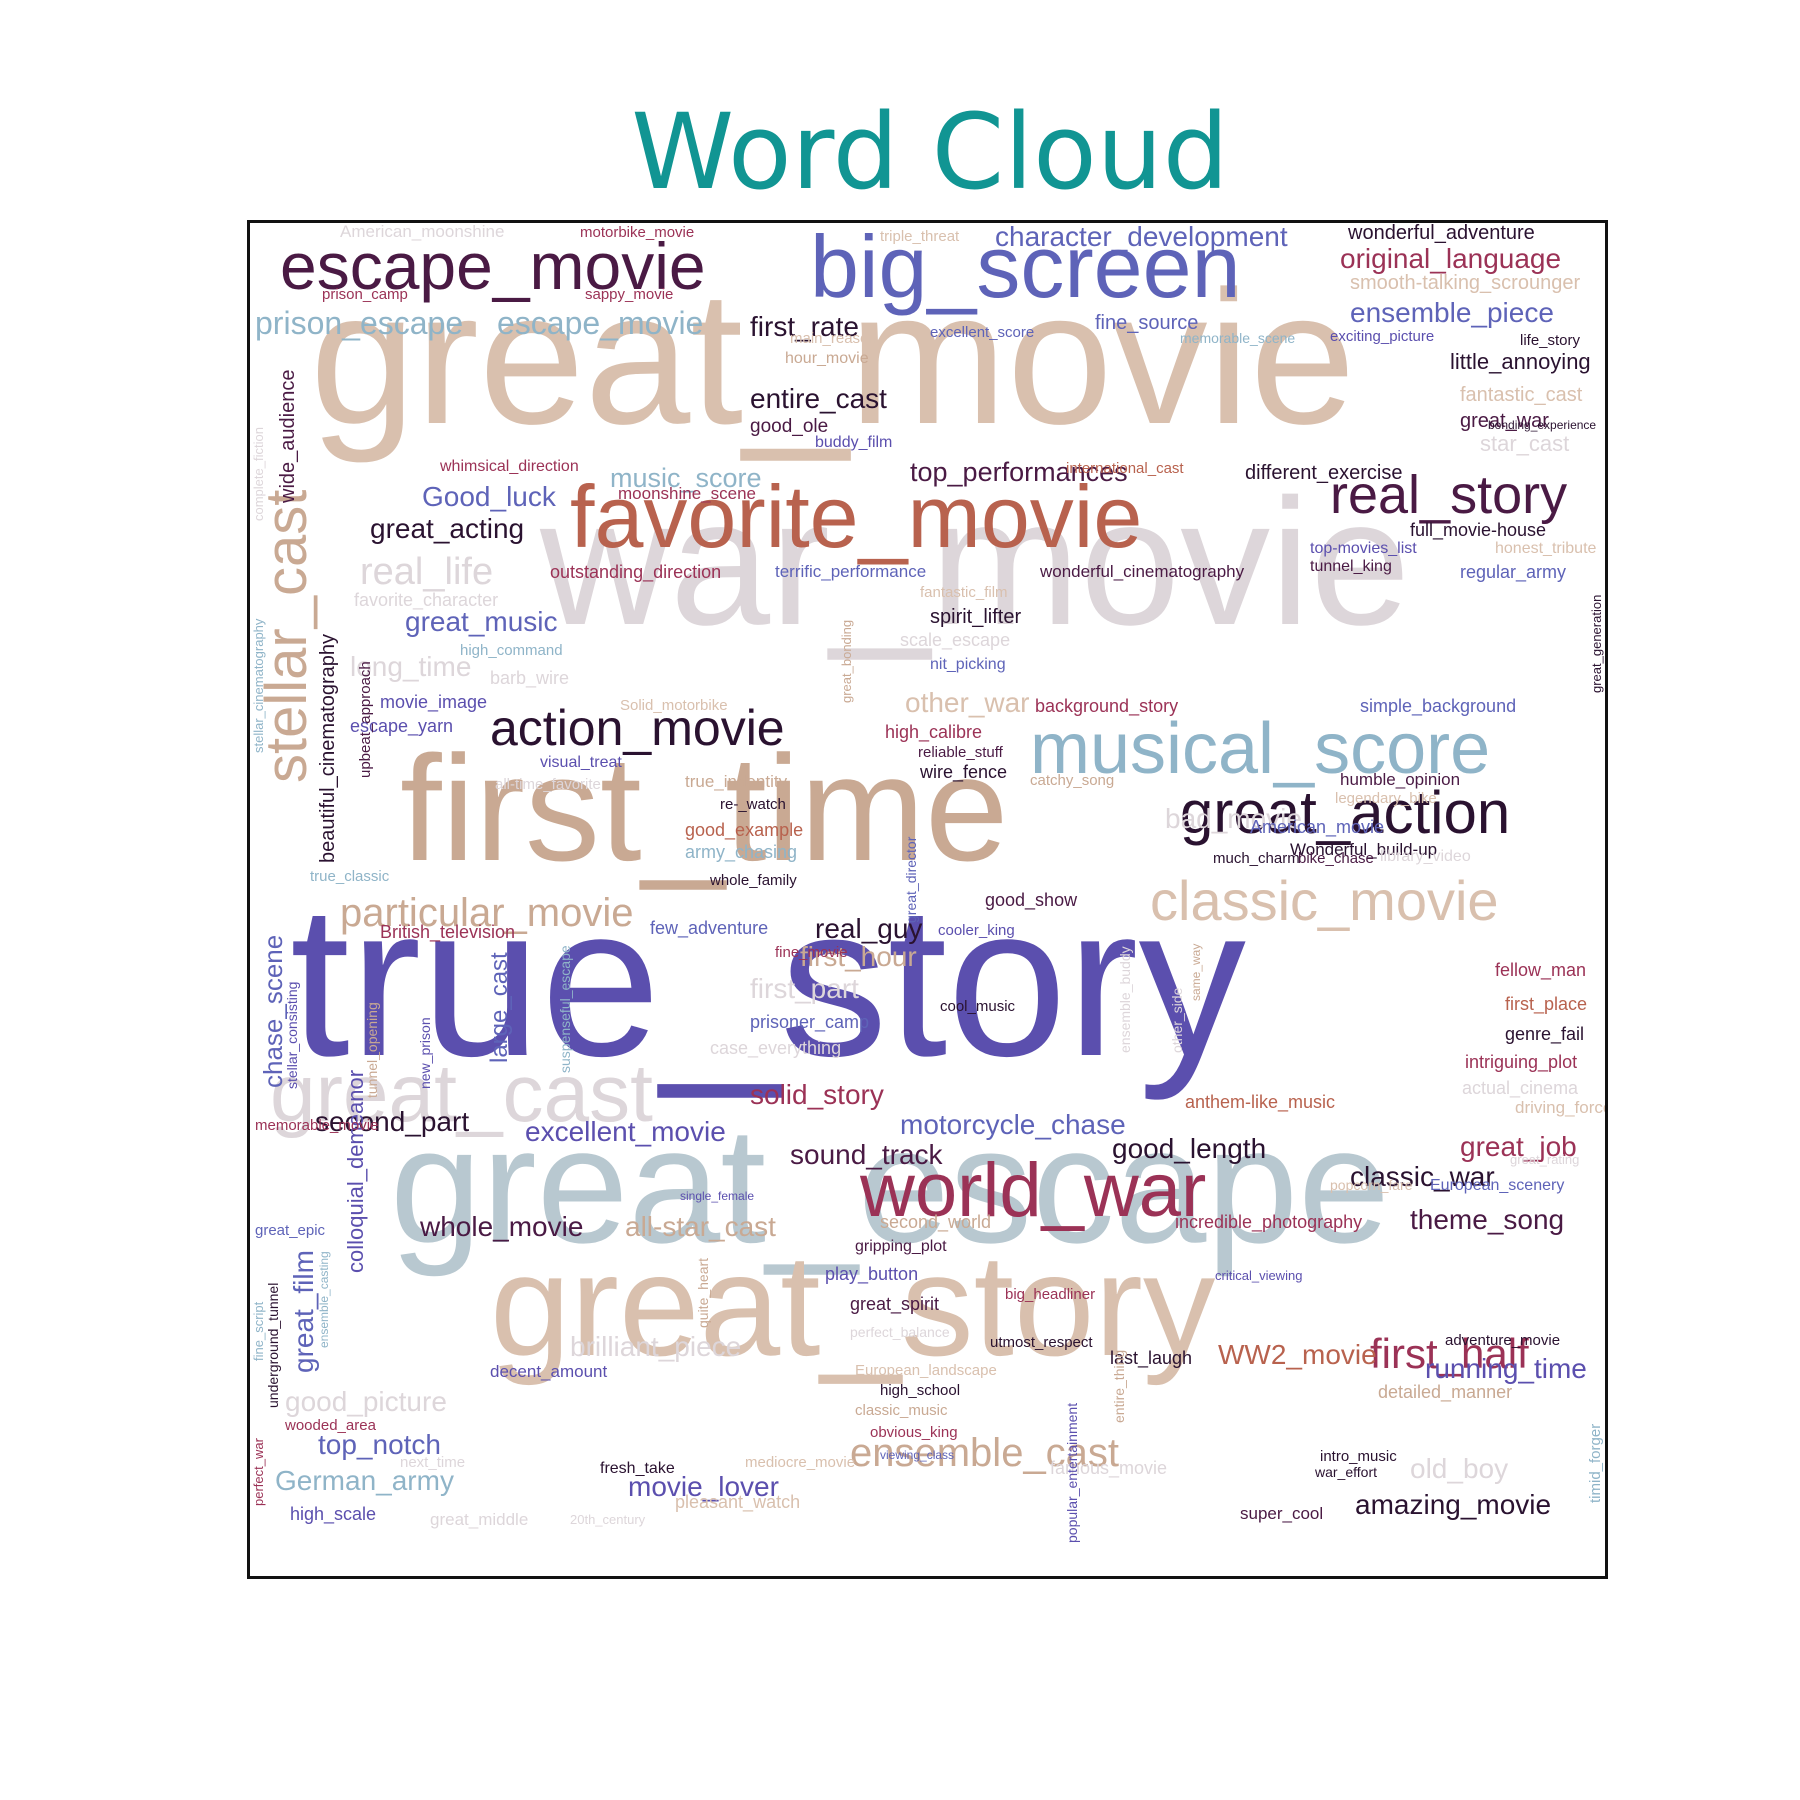 This screenshot has height=1800, width=1800. Describe the element at coordinates (502, 1226) in the screenshot. I see `word: whole_movie` at that location.